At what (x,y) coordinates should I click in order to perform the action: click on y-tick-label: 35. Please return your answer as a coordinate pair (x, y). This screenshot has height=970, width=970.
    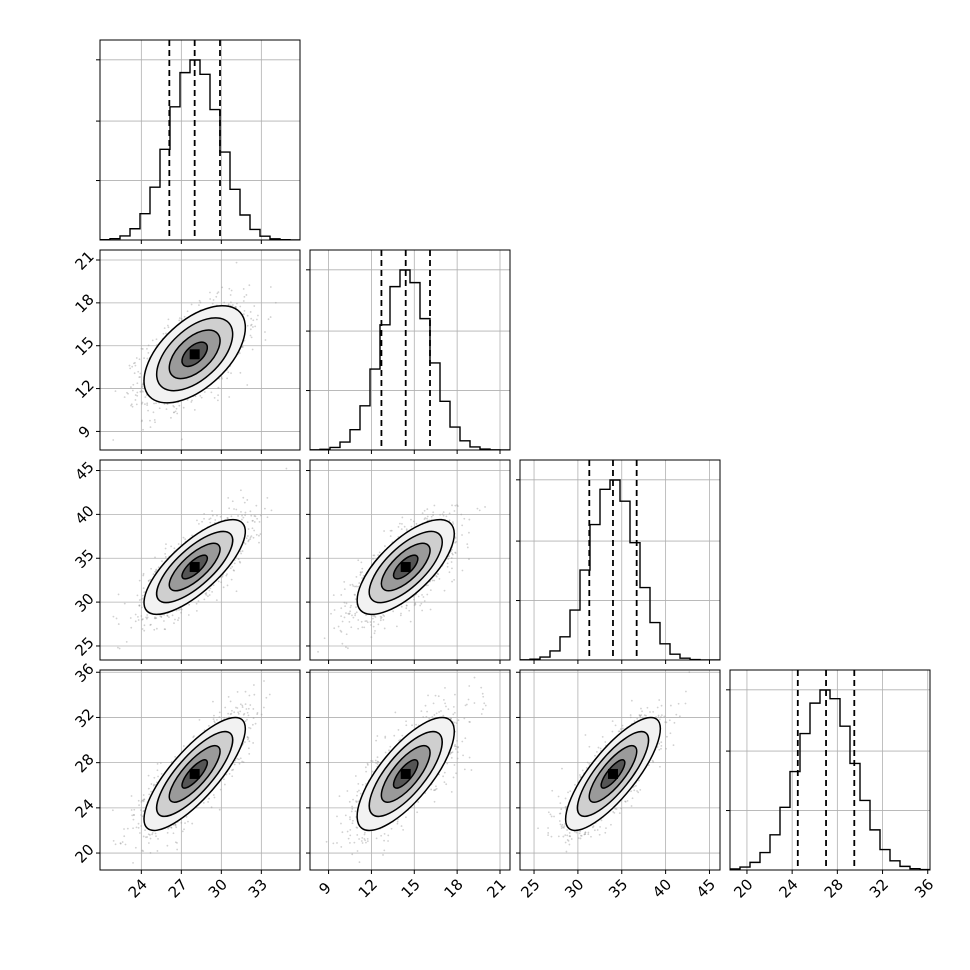
    Looking at the image, I should click on (84, 559).